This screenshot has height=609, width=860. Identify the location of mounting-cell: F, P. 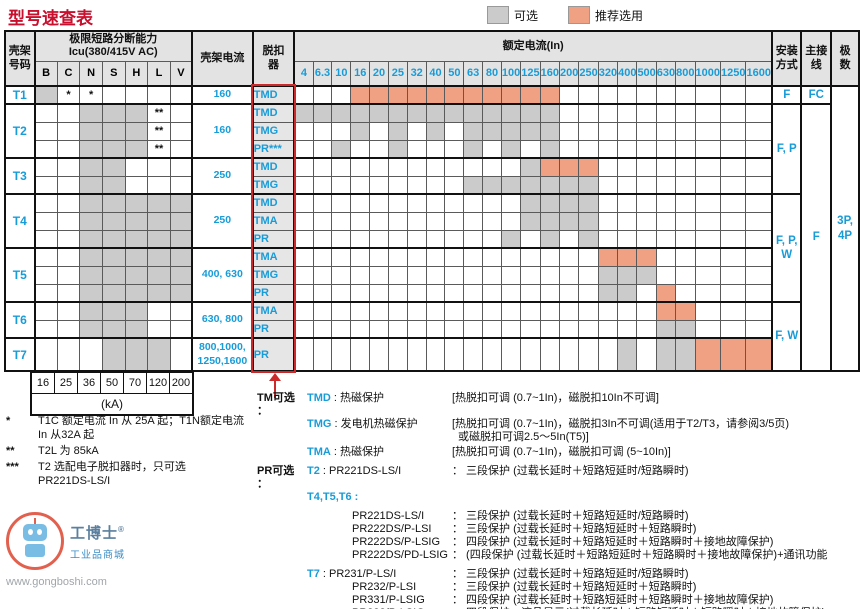
(786, 149).